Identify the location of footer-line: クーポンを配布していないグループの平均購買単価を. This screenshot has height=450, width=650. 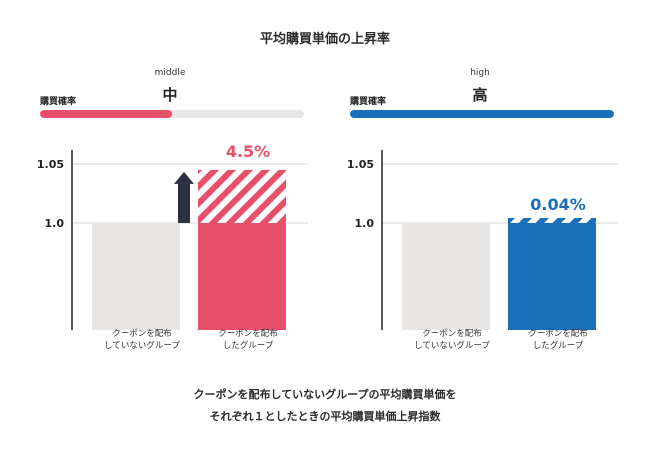
(325, 394).